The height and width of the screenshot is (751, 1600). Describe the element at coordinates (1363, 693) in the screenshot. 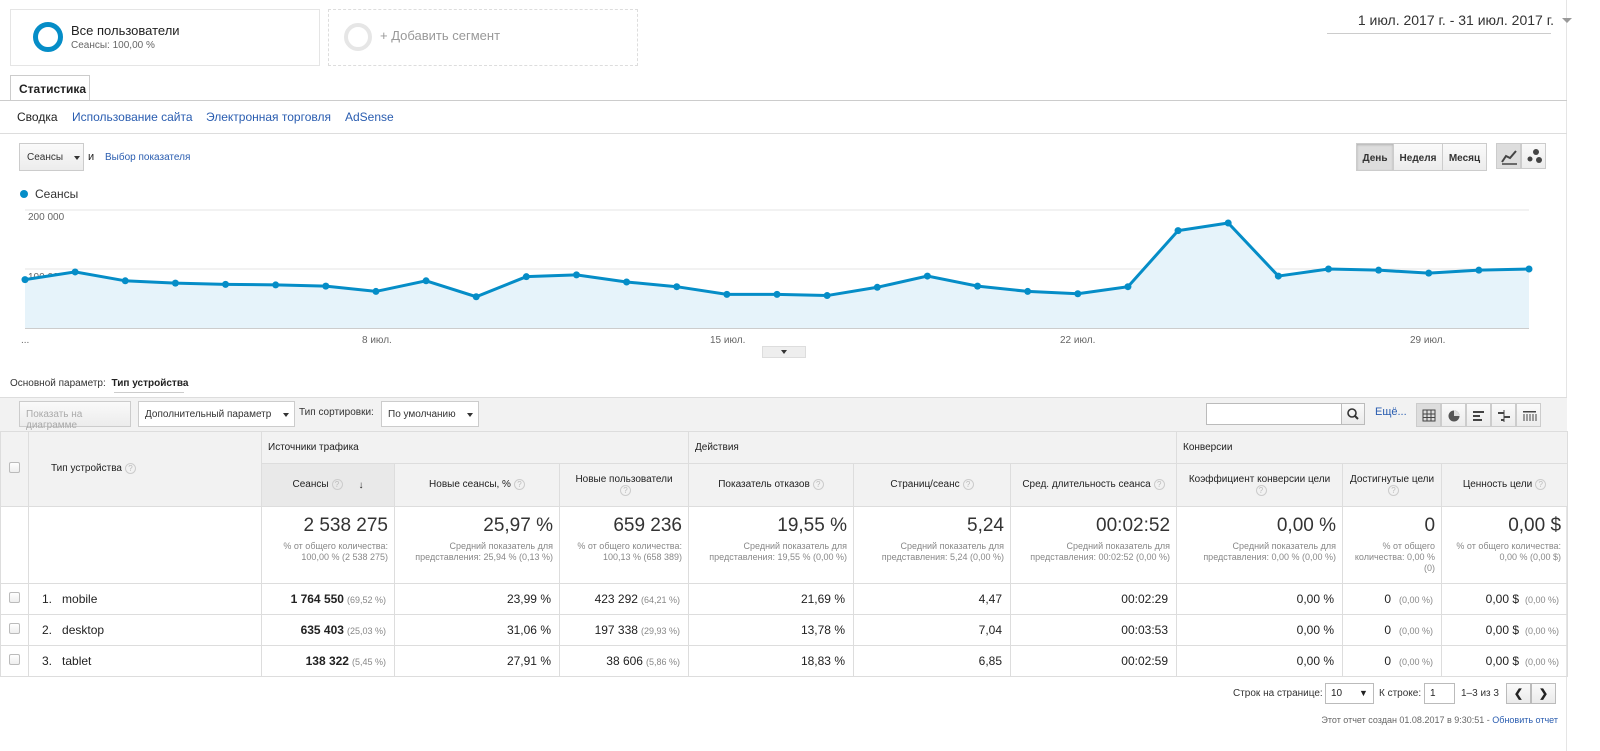

I see `dropdown-triangle-icon: ▼` at that location.